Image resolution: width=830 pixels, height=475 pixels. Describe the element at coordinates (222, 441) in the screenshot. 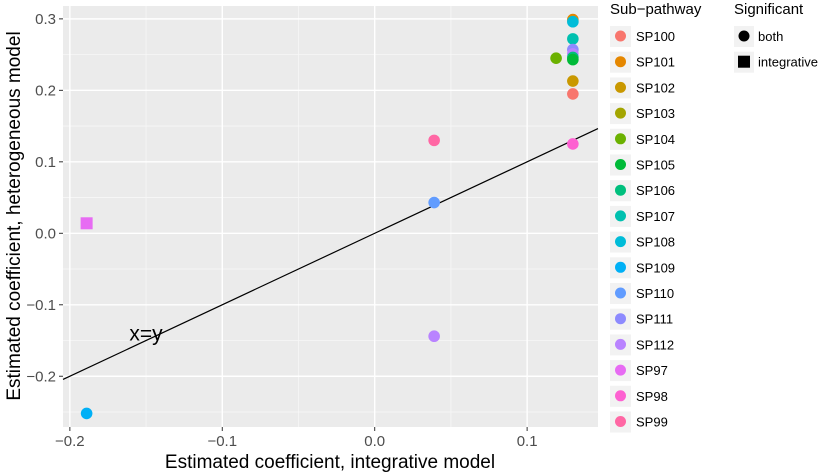

I see `x-tick-label: −0.1` at that location.